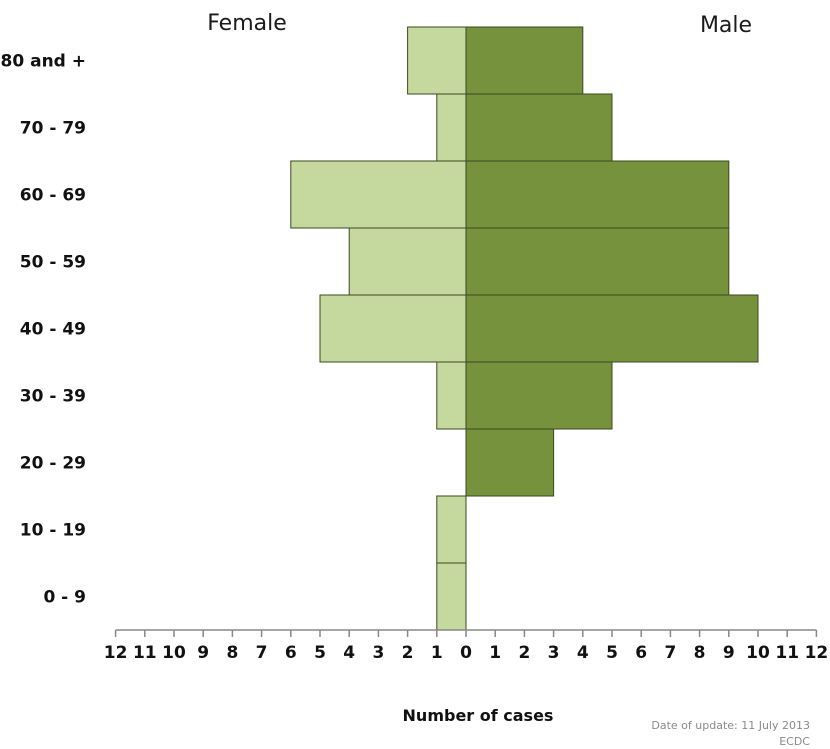 The width and height of the screenshot is (830, 749). What do you see at coordinates (349, 653) in the screenshot?
I see `x-tick-label-8: 4` at bounding box center [349, 653].